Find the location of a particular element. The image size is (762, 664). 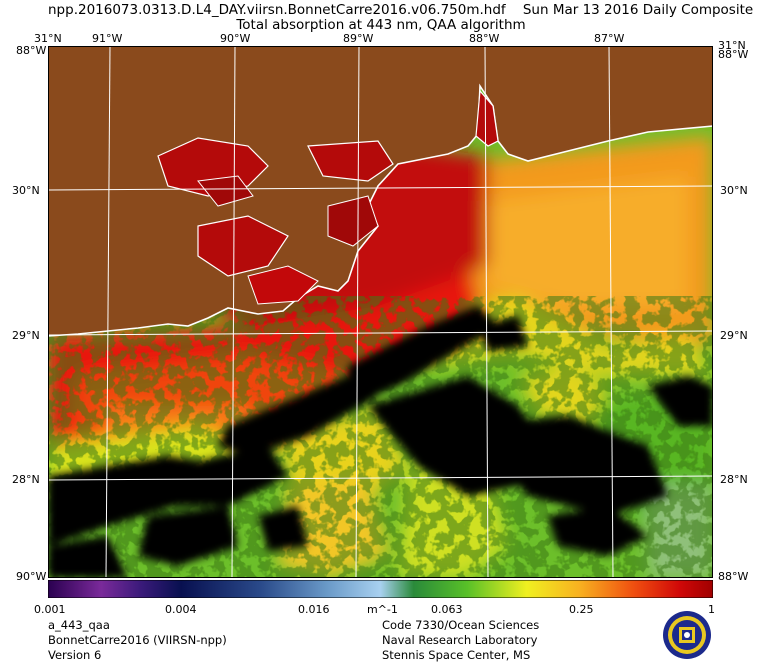

colorbar-label-0.25: 0.25 is located at coordinates (581, 609).